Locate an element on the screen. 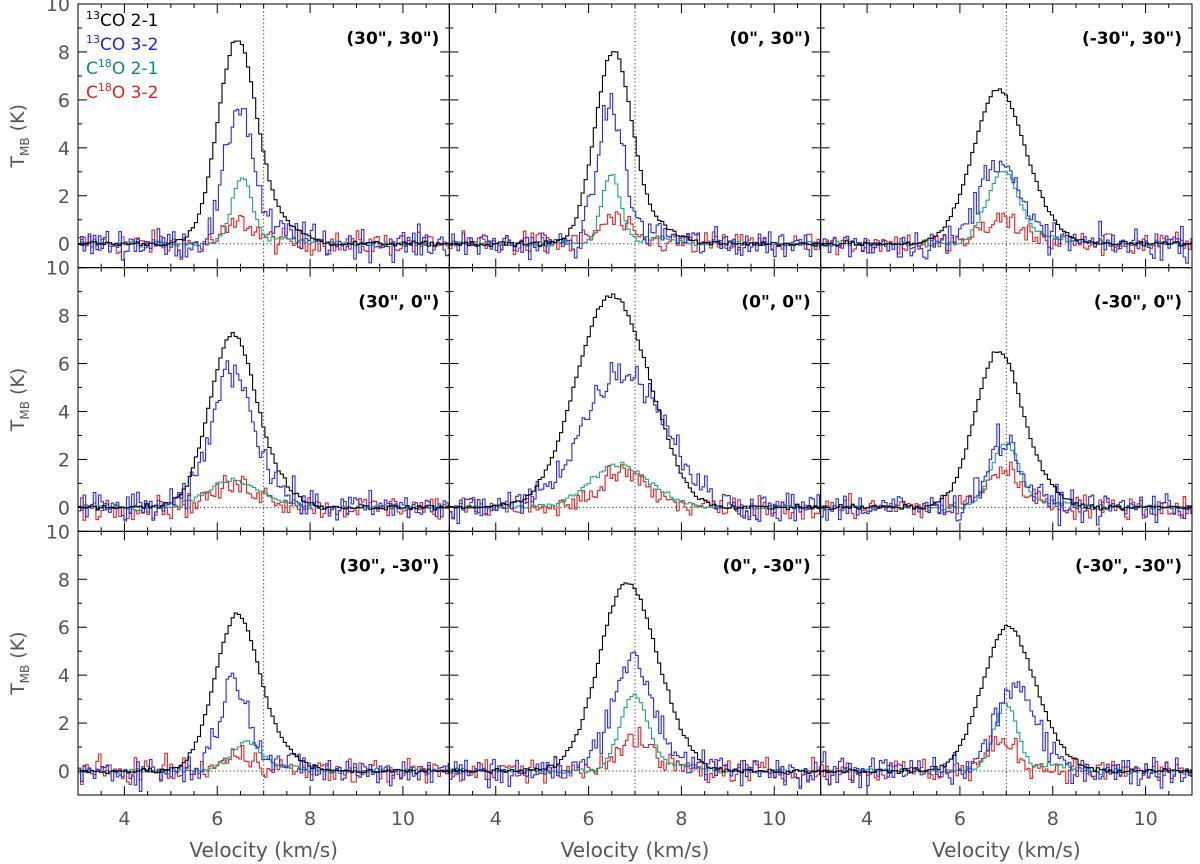 Image resolution: width=1200 pixels, height=864 pixels. panel-2: (-30", 30") is located at coordinates (1006, 136).